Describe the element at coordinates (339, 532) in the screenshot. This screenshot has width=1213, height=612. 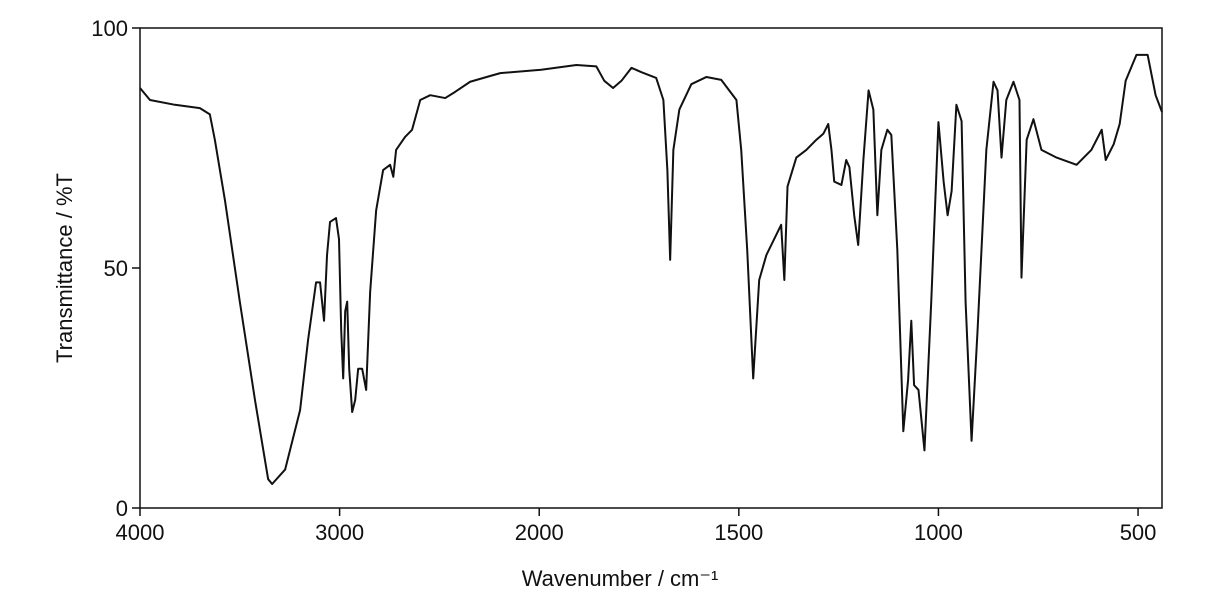
I see `x-tick-label: 3000` at that location.